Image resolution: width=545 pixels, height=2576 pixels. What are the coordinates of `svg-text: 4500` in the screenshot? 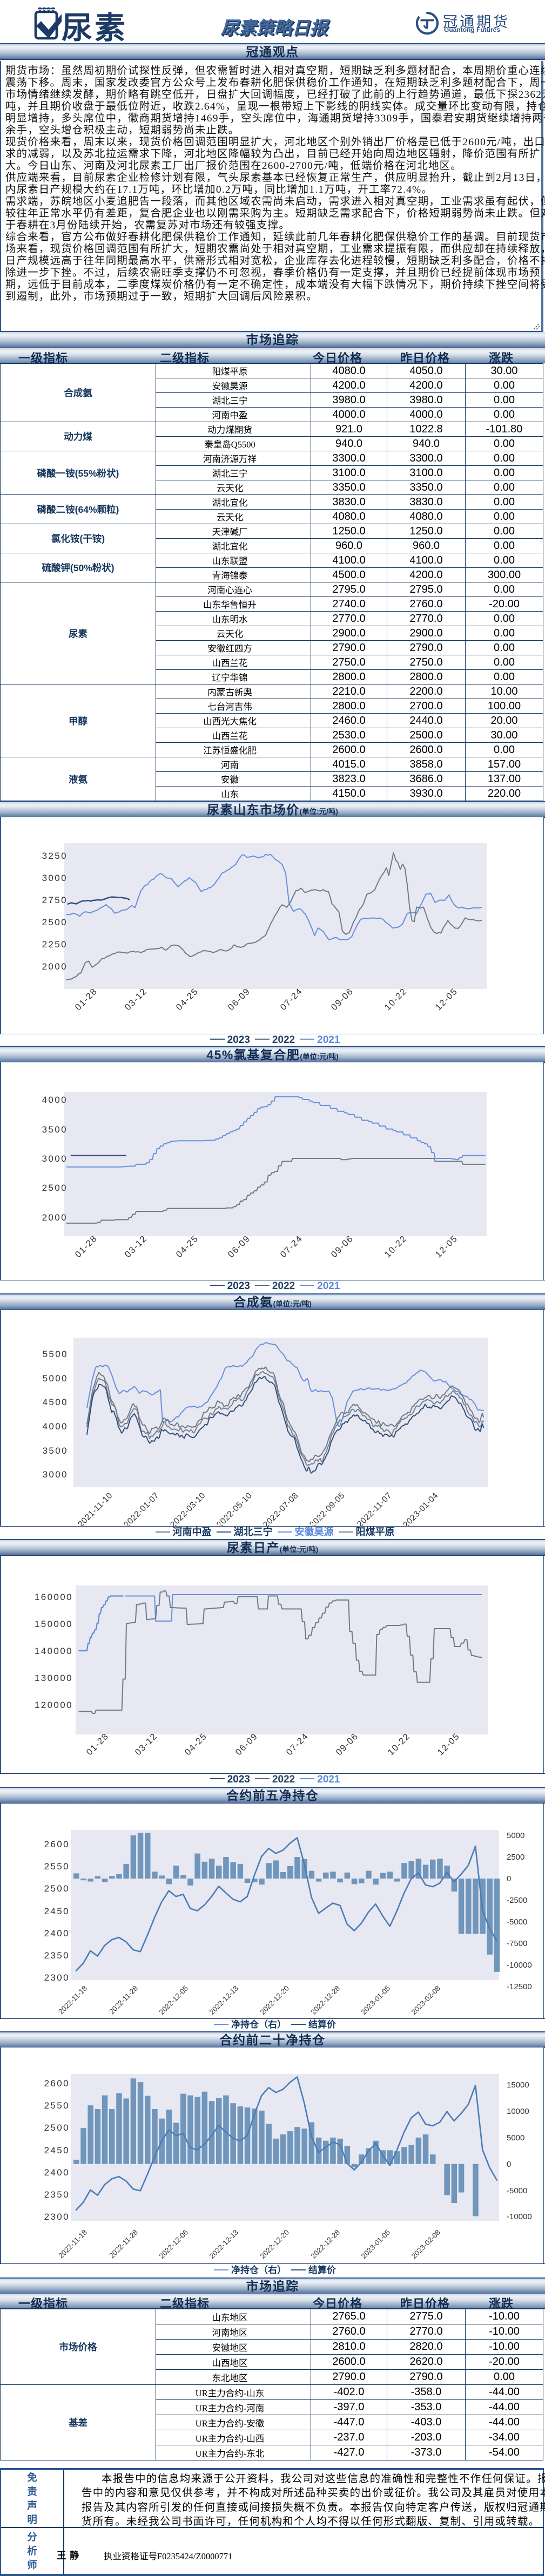 It's located at (56, 1402).